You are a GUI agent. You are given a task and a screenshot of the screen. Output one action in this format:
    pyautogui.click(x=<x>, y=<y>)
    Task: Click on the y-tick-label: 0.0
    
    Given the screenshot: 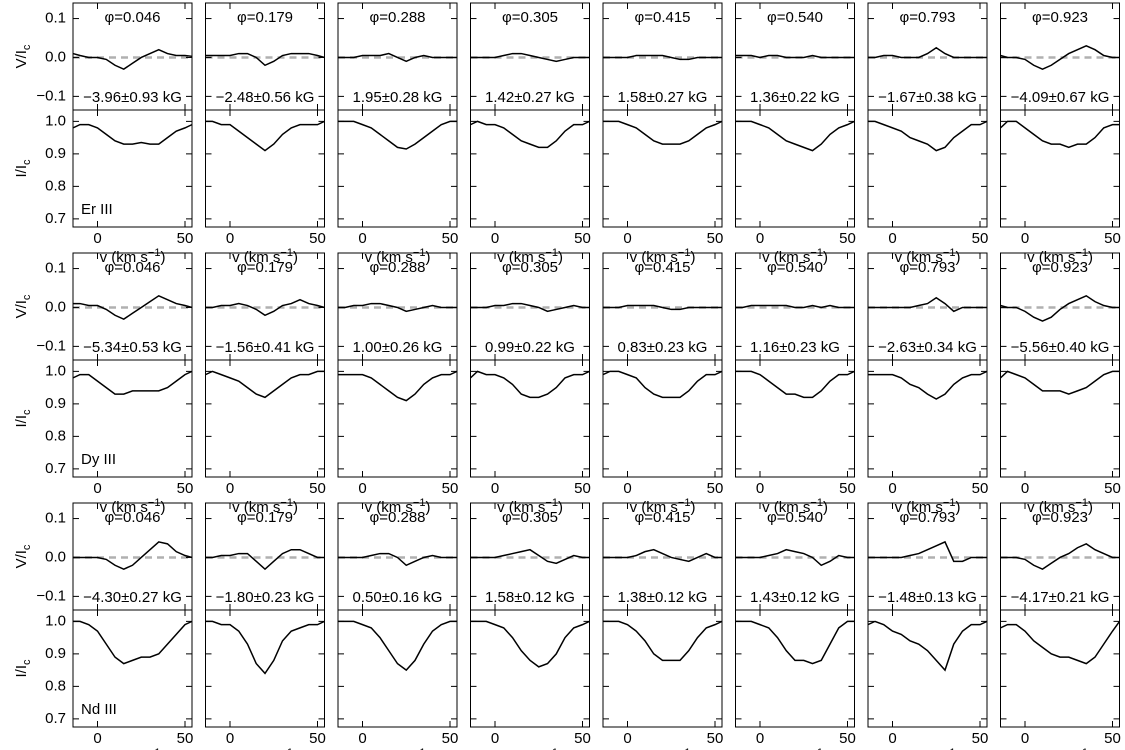 What is the action you would take?
    pyautogui.click(x=55, y=306)
    